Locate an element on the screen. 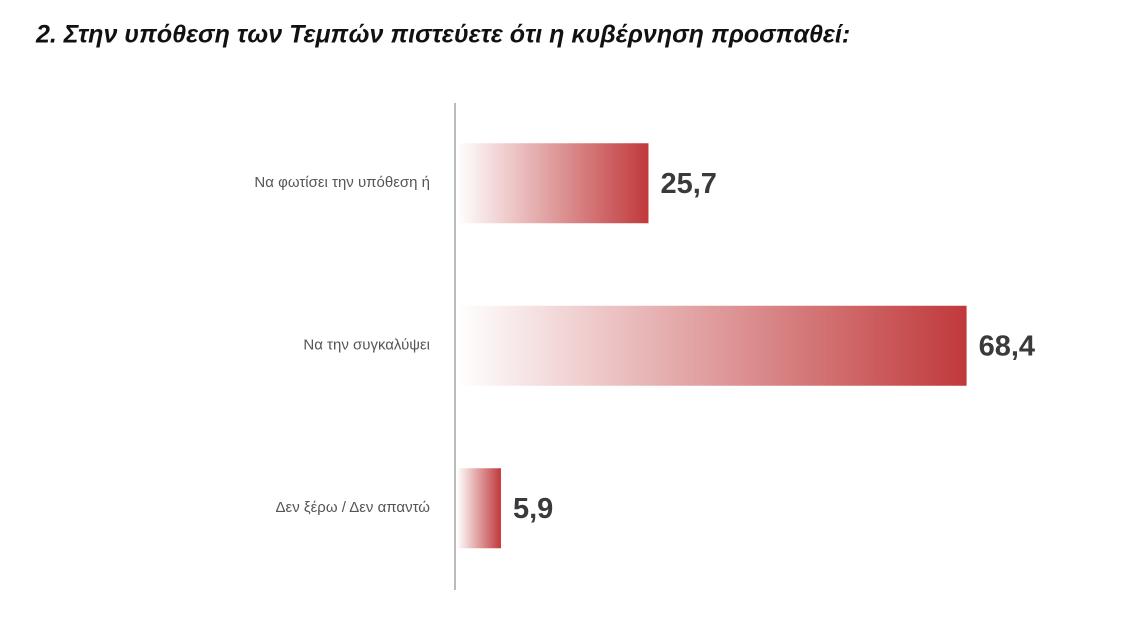  value-label: 5,9 is located at coordinates (533, 509).